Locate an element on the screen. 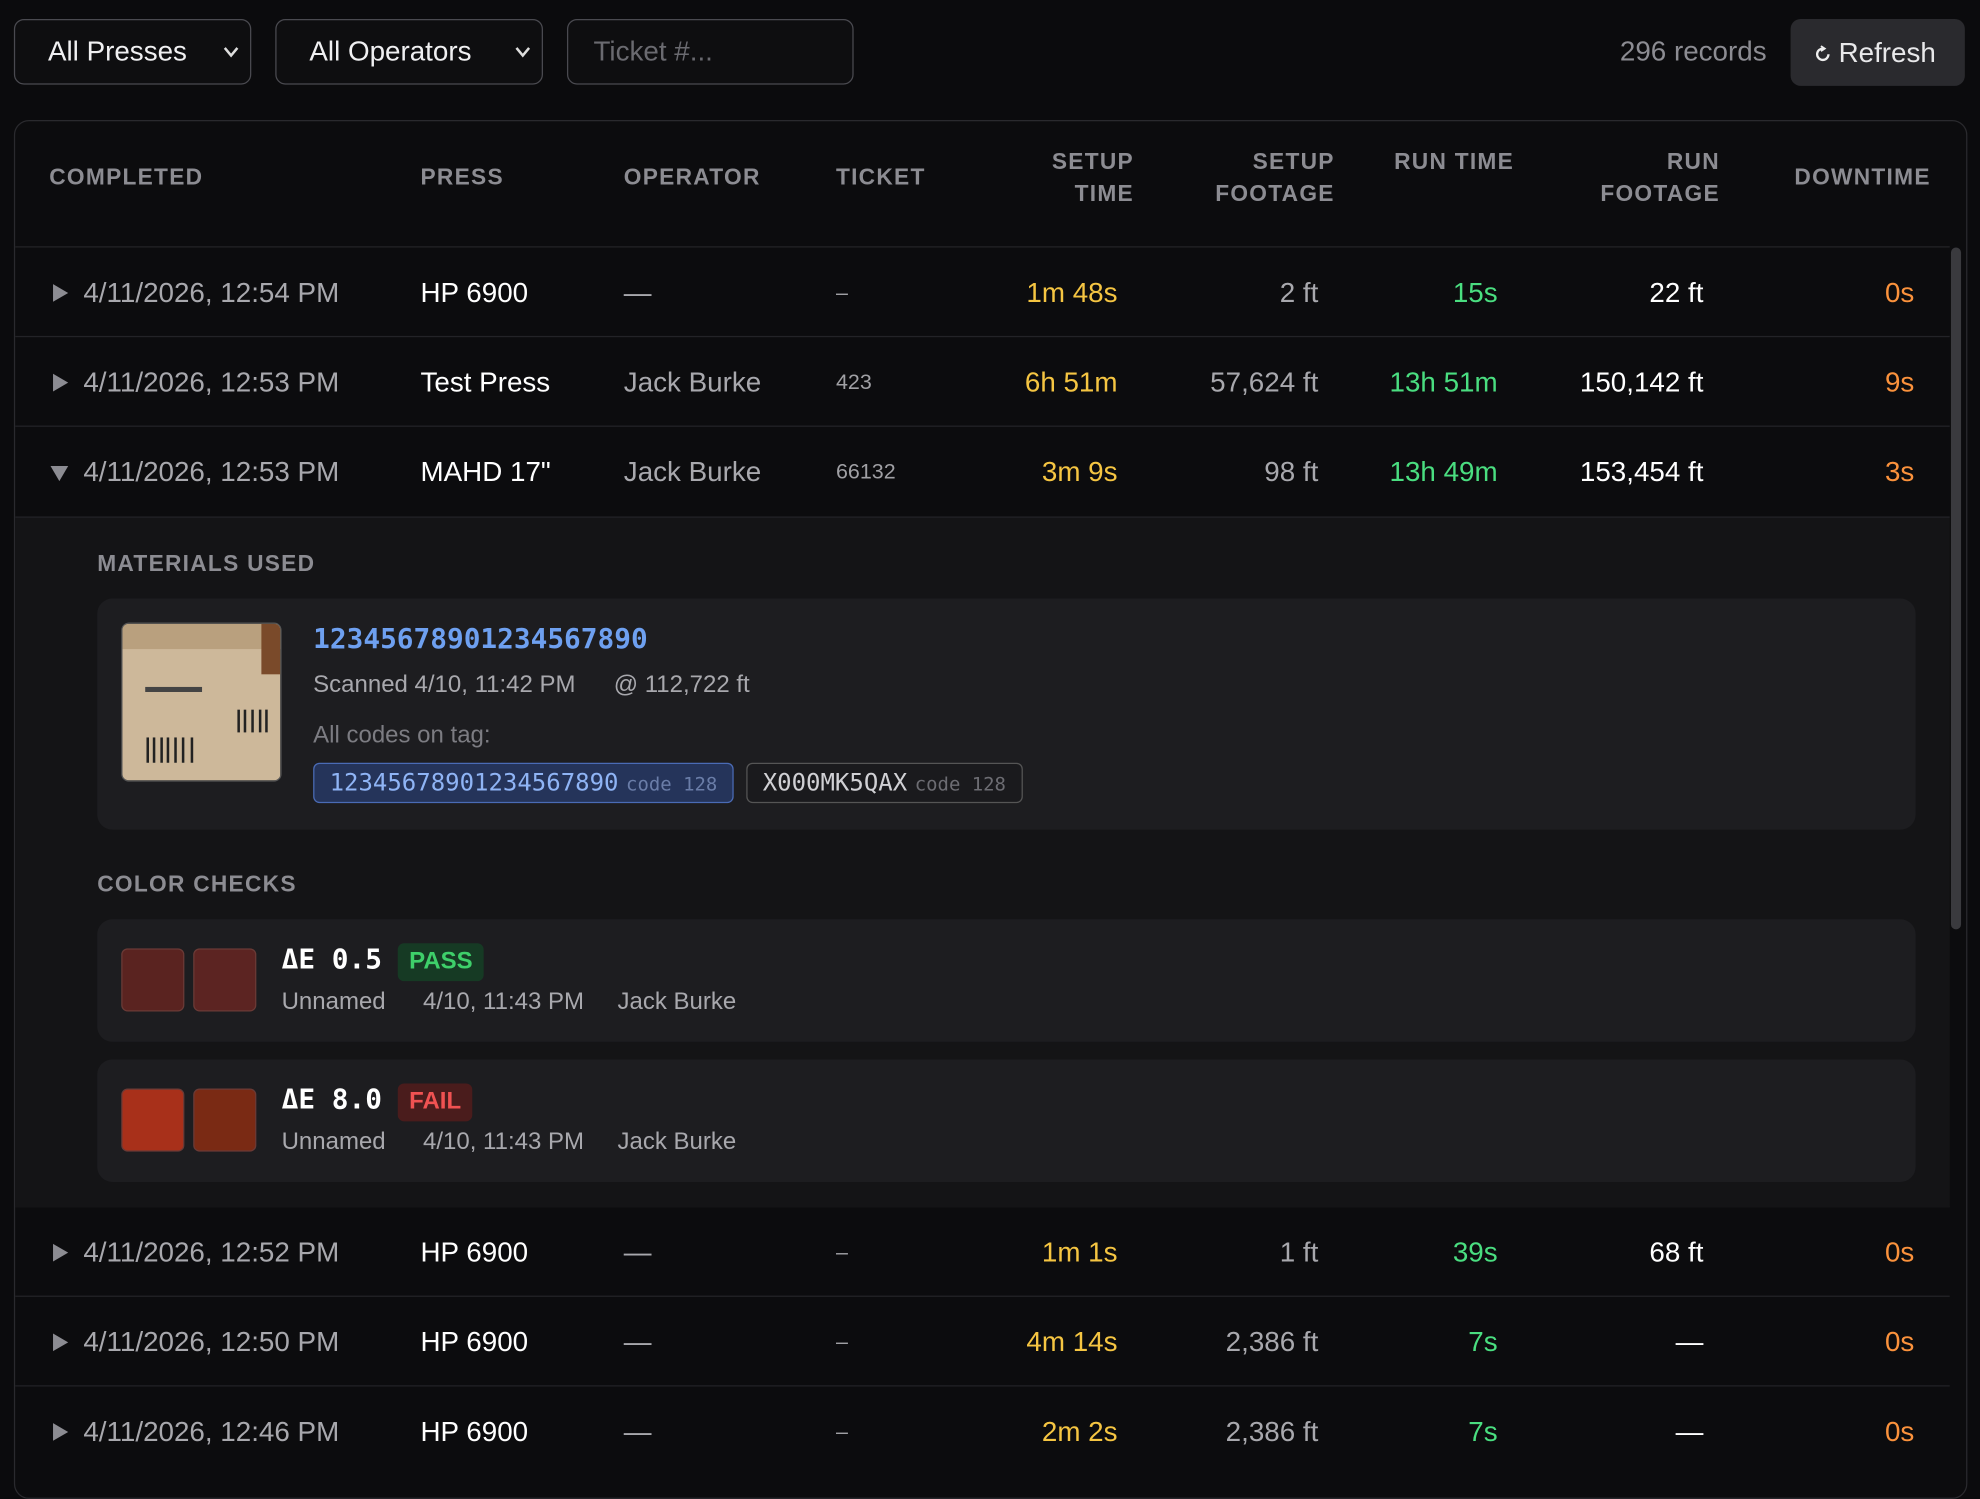 The image size is (1980, 1499). check-name: Unnamed is located at coordinates (333, 1002).